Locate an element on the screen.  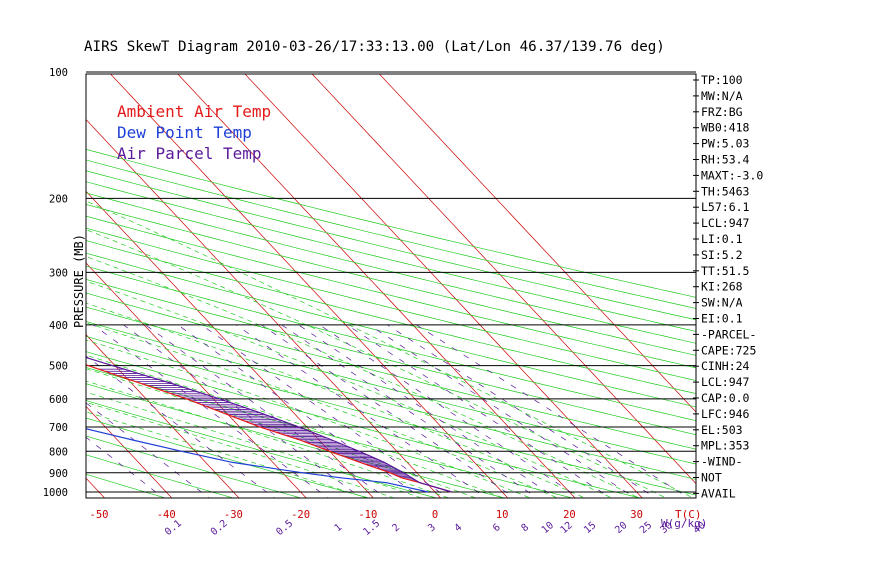
index-label: LFC:946 is located at coordinates (725, 414).